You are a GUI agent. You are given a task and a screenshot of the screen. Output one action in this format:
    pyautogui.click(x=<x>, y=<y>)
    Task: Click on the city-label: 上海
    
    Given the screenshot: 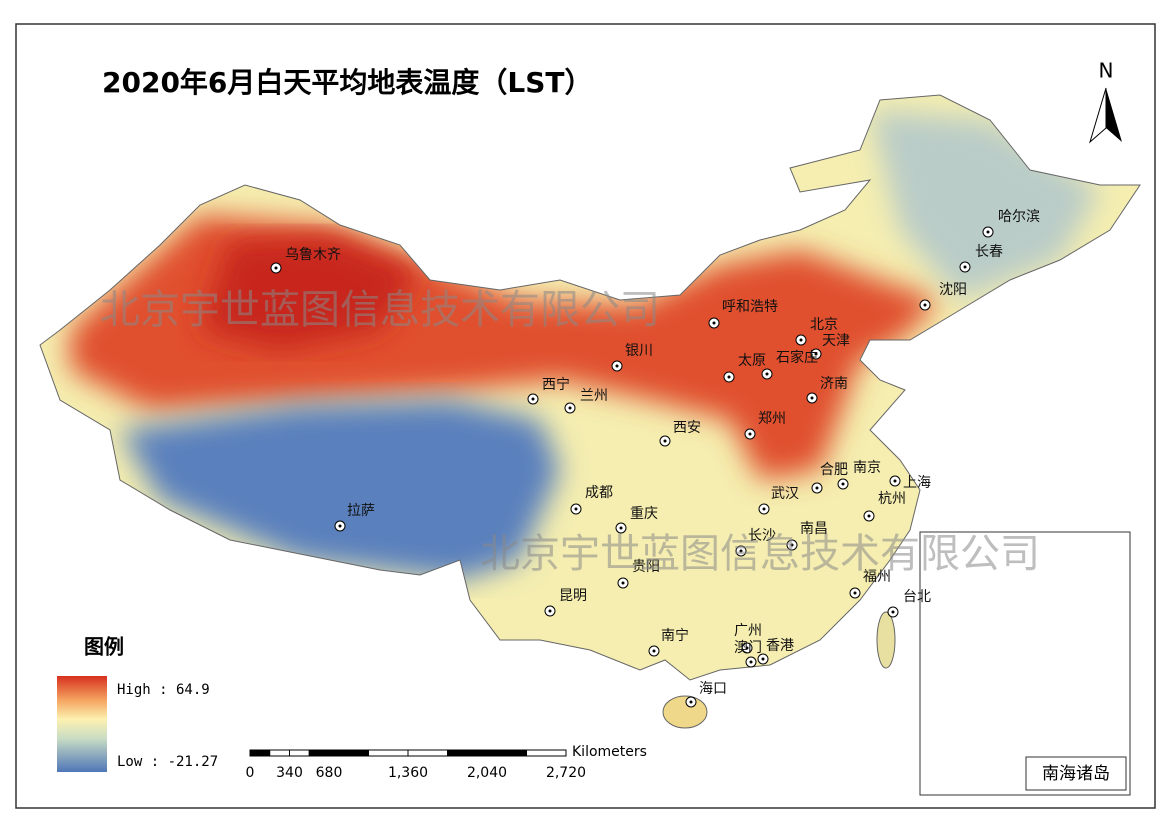 What is the action you would take?
    pyautogui.click(x=917, y=483)
    